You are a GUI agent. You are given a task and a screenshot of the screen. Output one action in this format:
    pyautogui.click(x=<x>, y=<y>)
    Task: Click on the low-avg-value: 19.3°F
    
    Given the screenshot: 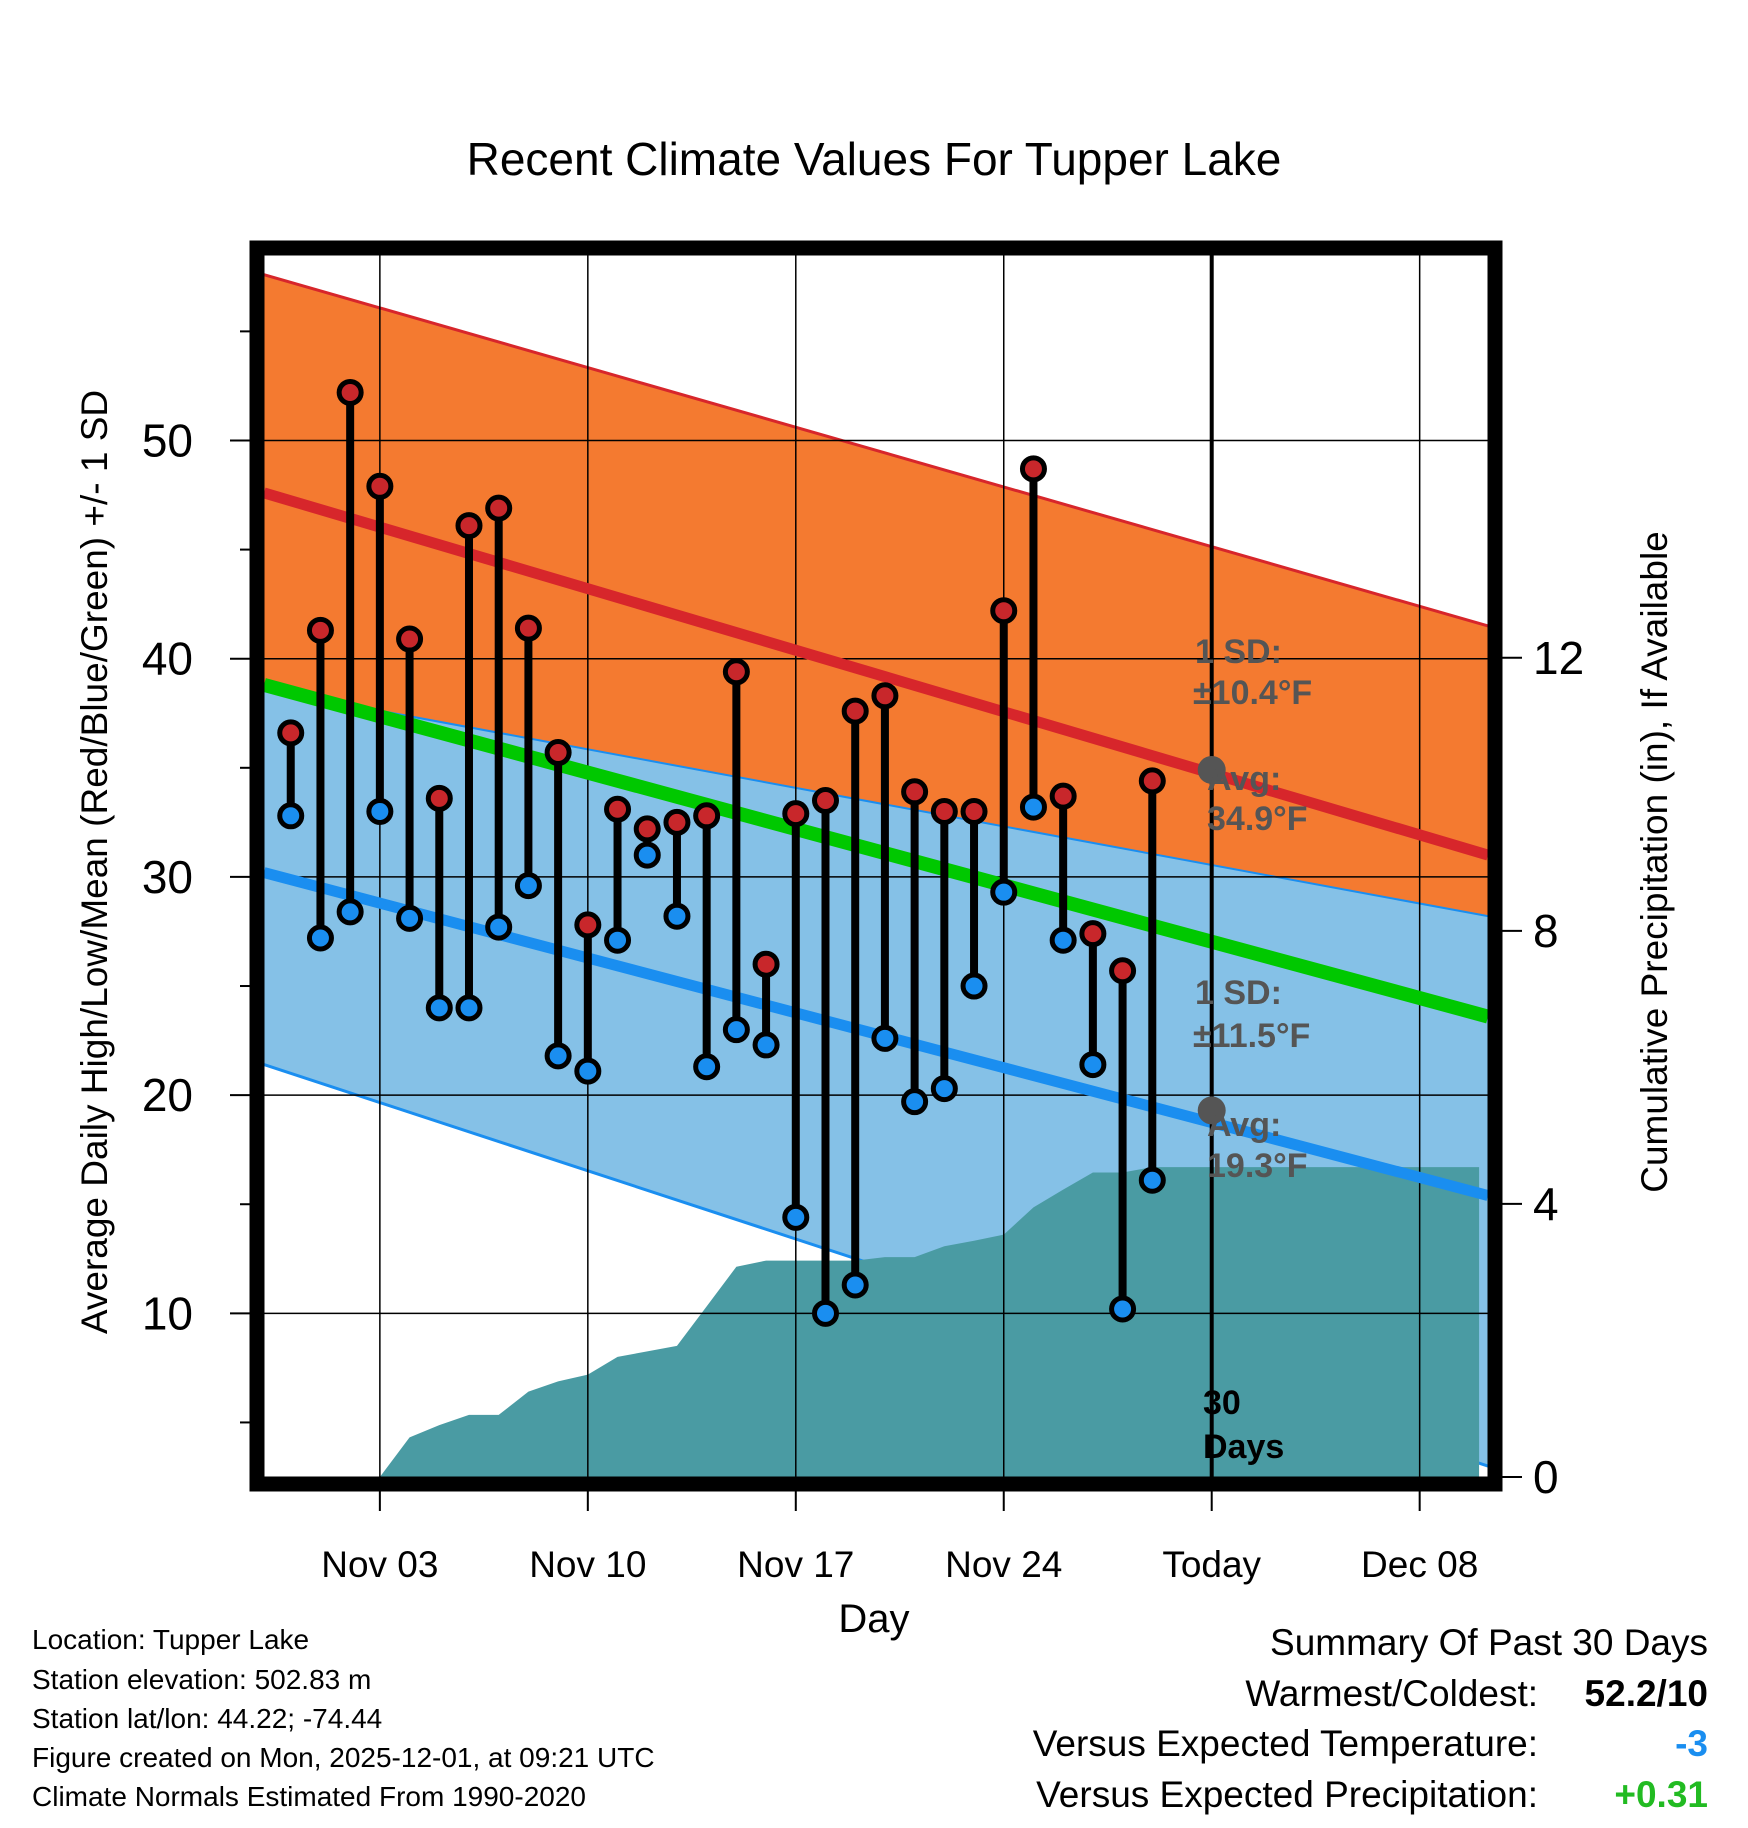 What is the action you would take?
    pyautogui.click(x=1257, y=1166)
    